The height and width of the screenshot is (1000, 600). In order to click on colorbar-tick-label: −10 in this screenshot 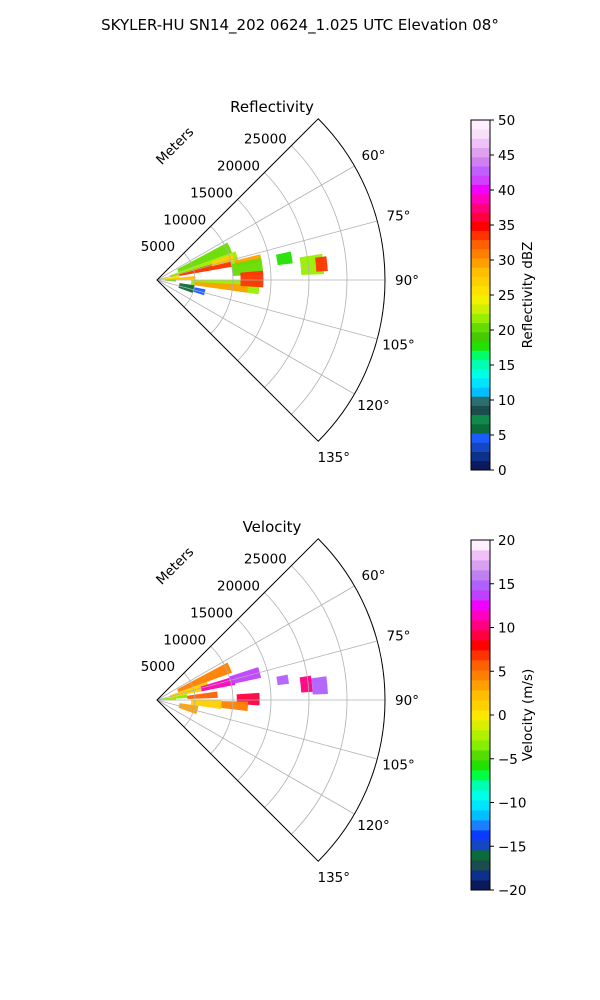, I will do `click(512, 804)`.